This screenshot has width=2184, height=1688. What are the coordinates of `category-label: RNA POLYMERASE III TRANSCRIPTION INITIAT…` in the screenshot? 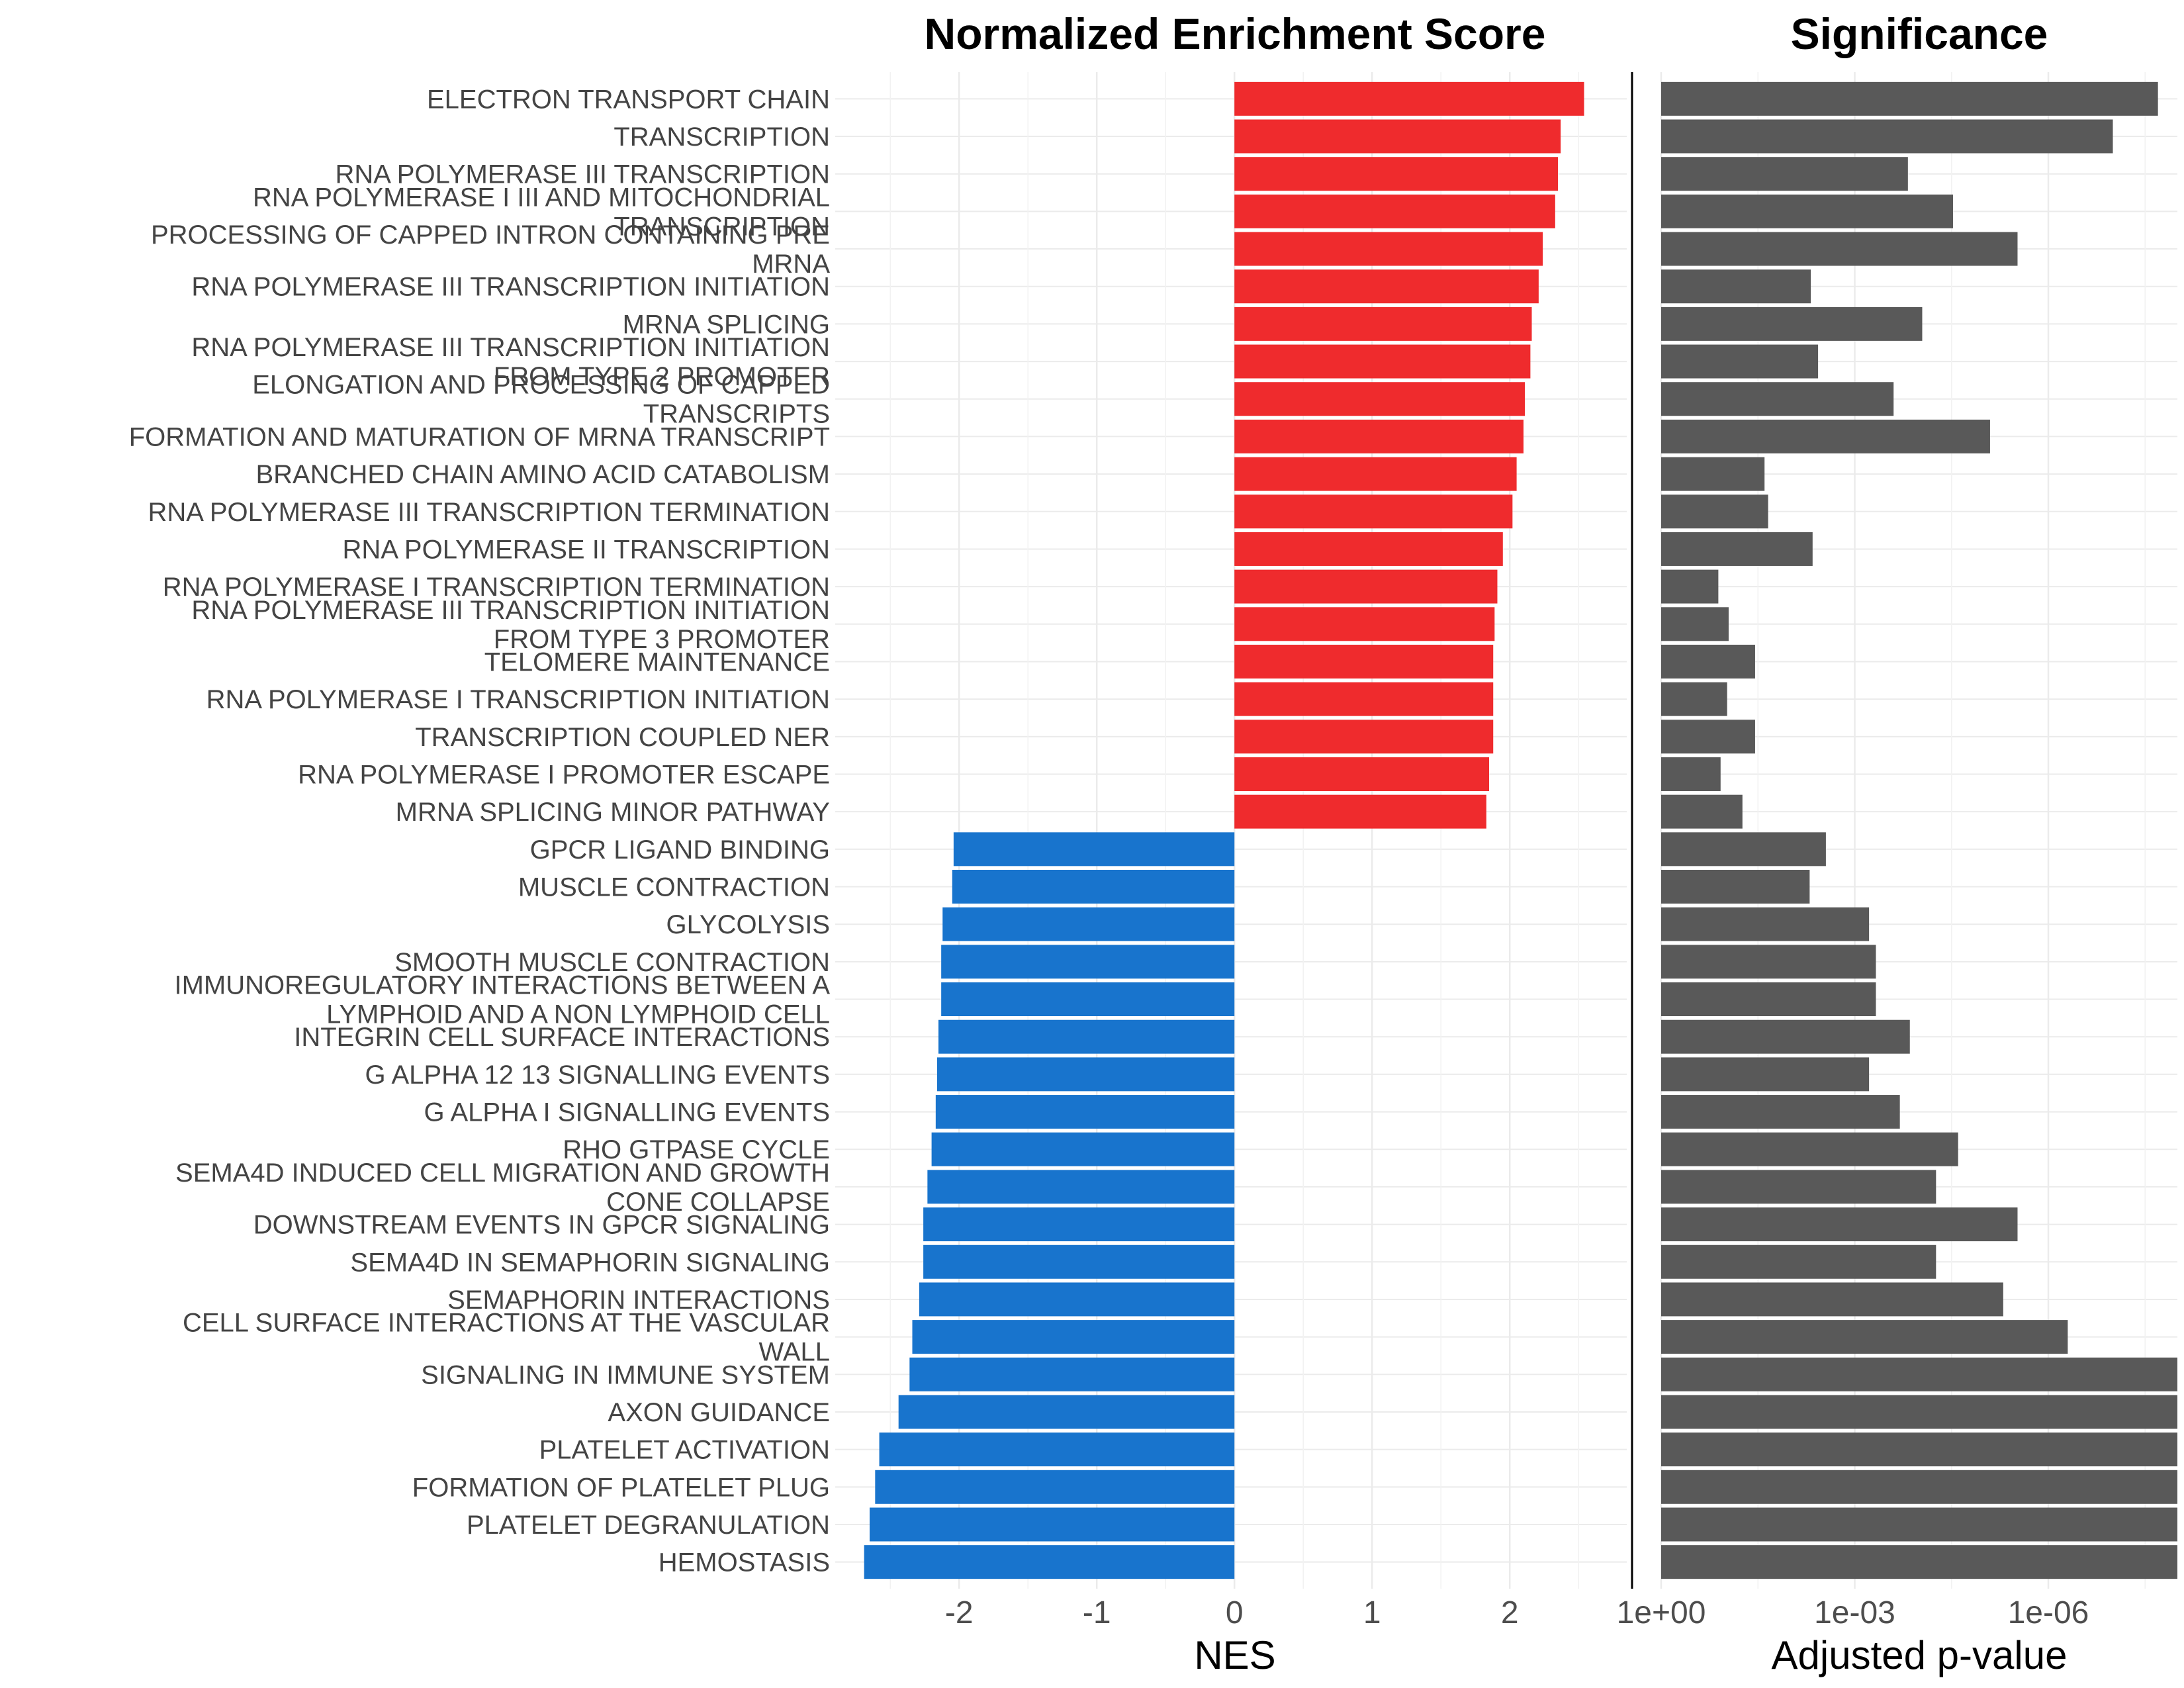 It's located at (510, 610).